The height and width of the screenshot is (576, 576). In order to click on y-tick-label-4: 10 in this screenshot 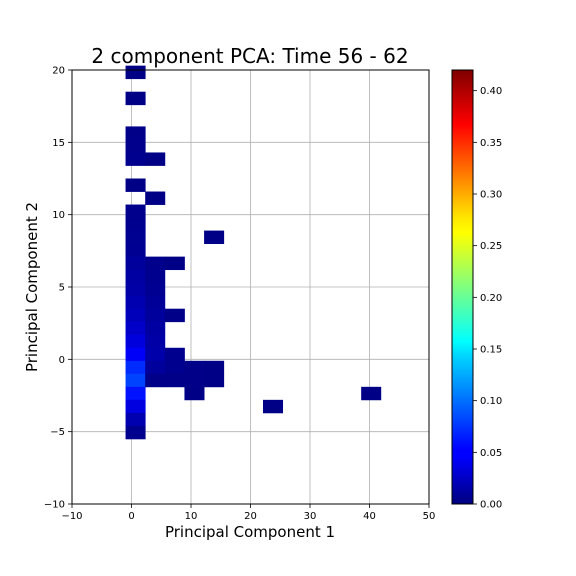, I will do `click(58, 215)`.